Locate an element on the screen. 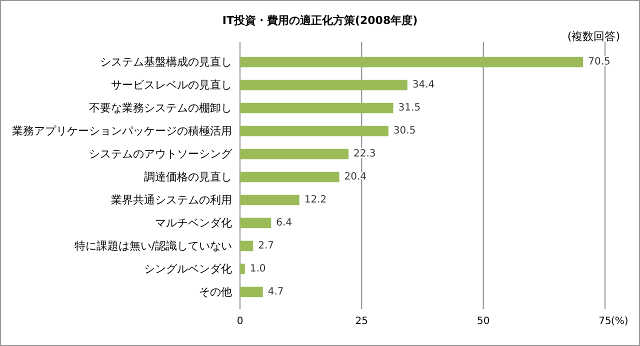 The image size is (640, 346). y-tick-label: マルチベンダ化 is located at coordinates (193, 223).